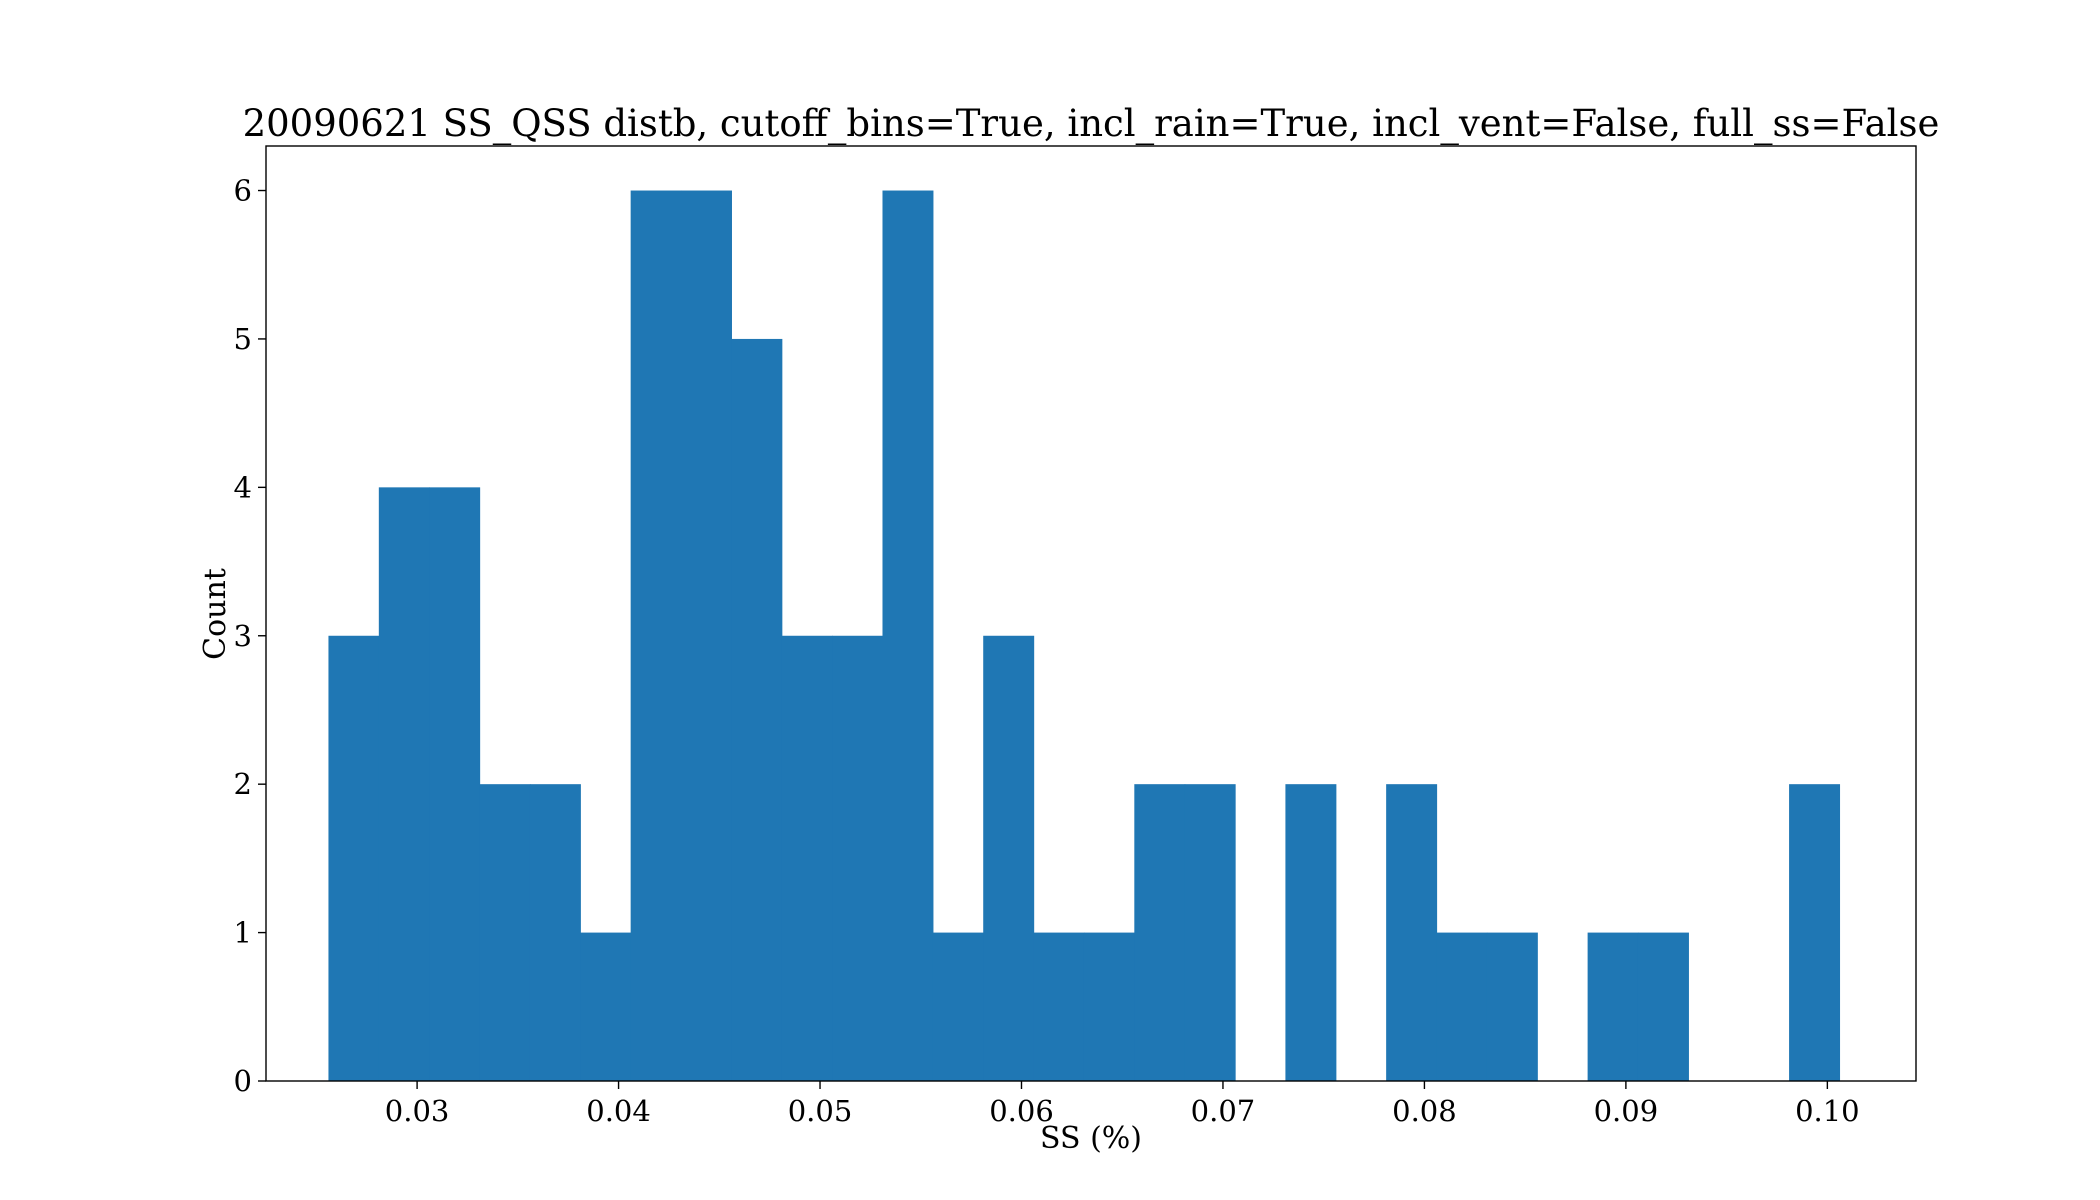  I want to click on y-tick-label: 0, so click(243, 1081).